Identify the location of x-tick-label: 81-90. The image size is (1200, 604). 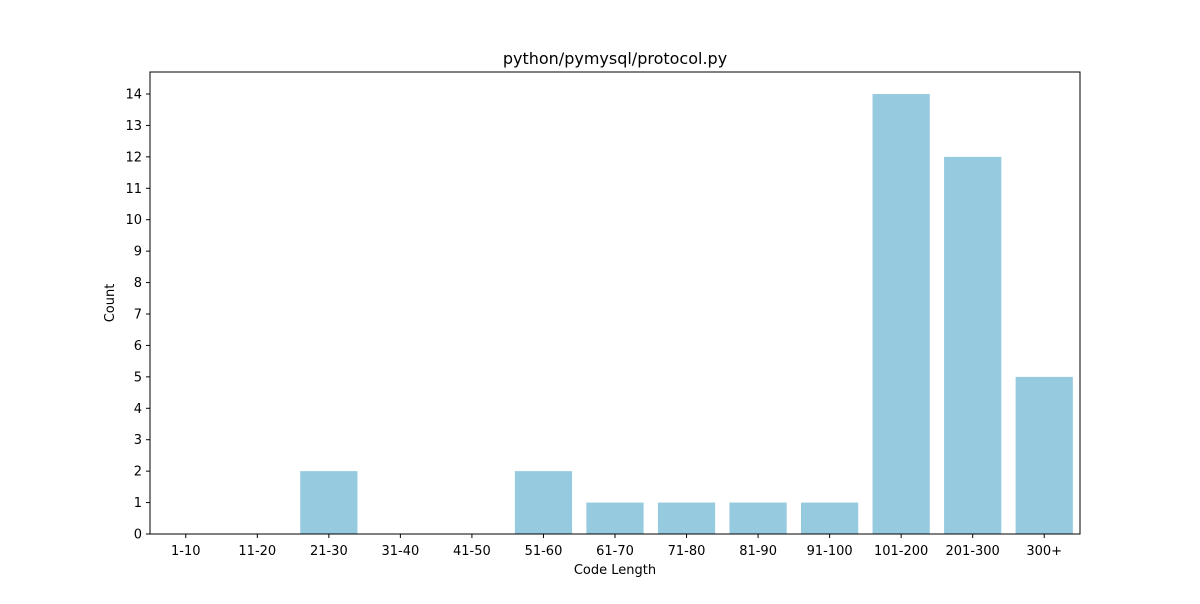
(758, 551).